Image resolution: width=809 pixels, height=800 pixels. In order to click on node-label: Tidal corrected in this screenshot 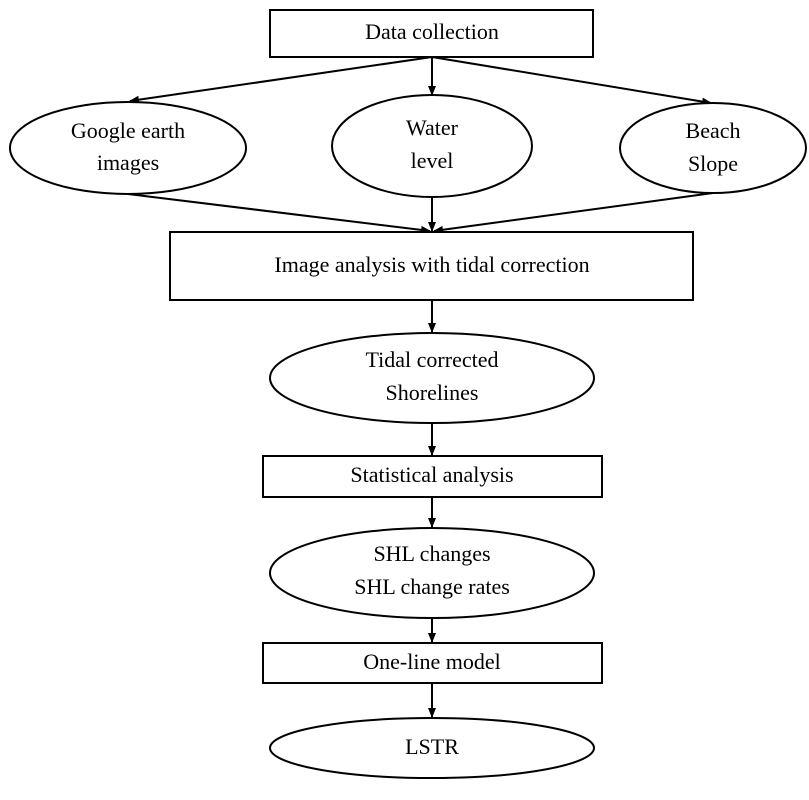, I will do `click(432, 359)`.